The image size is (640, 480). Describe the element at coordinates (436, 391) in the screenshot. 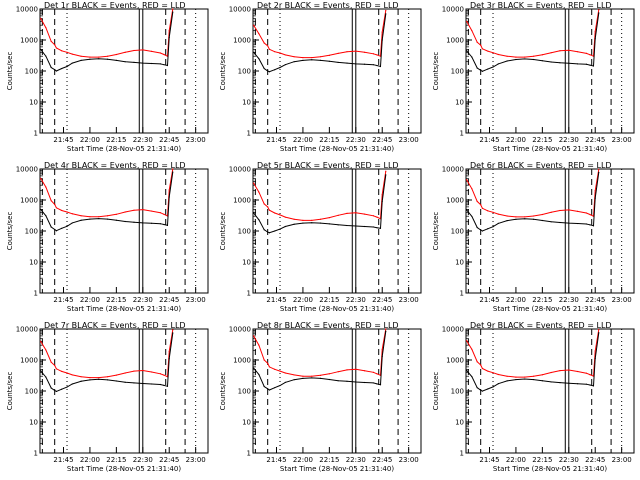

I see `y-axis-label: Counts/sec` at that location.